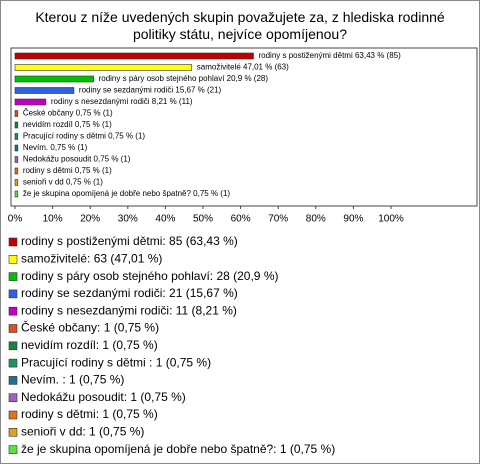 This screenshot has width=480, height=464. What do you see at coordinates (63, 182) in the screenshot?
I see `bar-label: senioři v dd 0,75 % (1)` at bounding box center [63, 182].